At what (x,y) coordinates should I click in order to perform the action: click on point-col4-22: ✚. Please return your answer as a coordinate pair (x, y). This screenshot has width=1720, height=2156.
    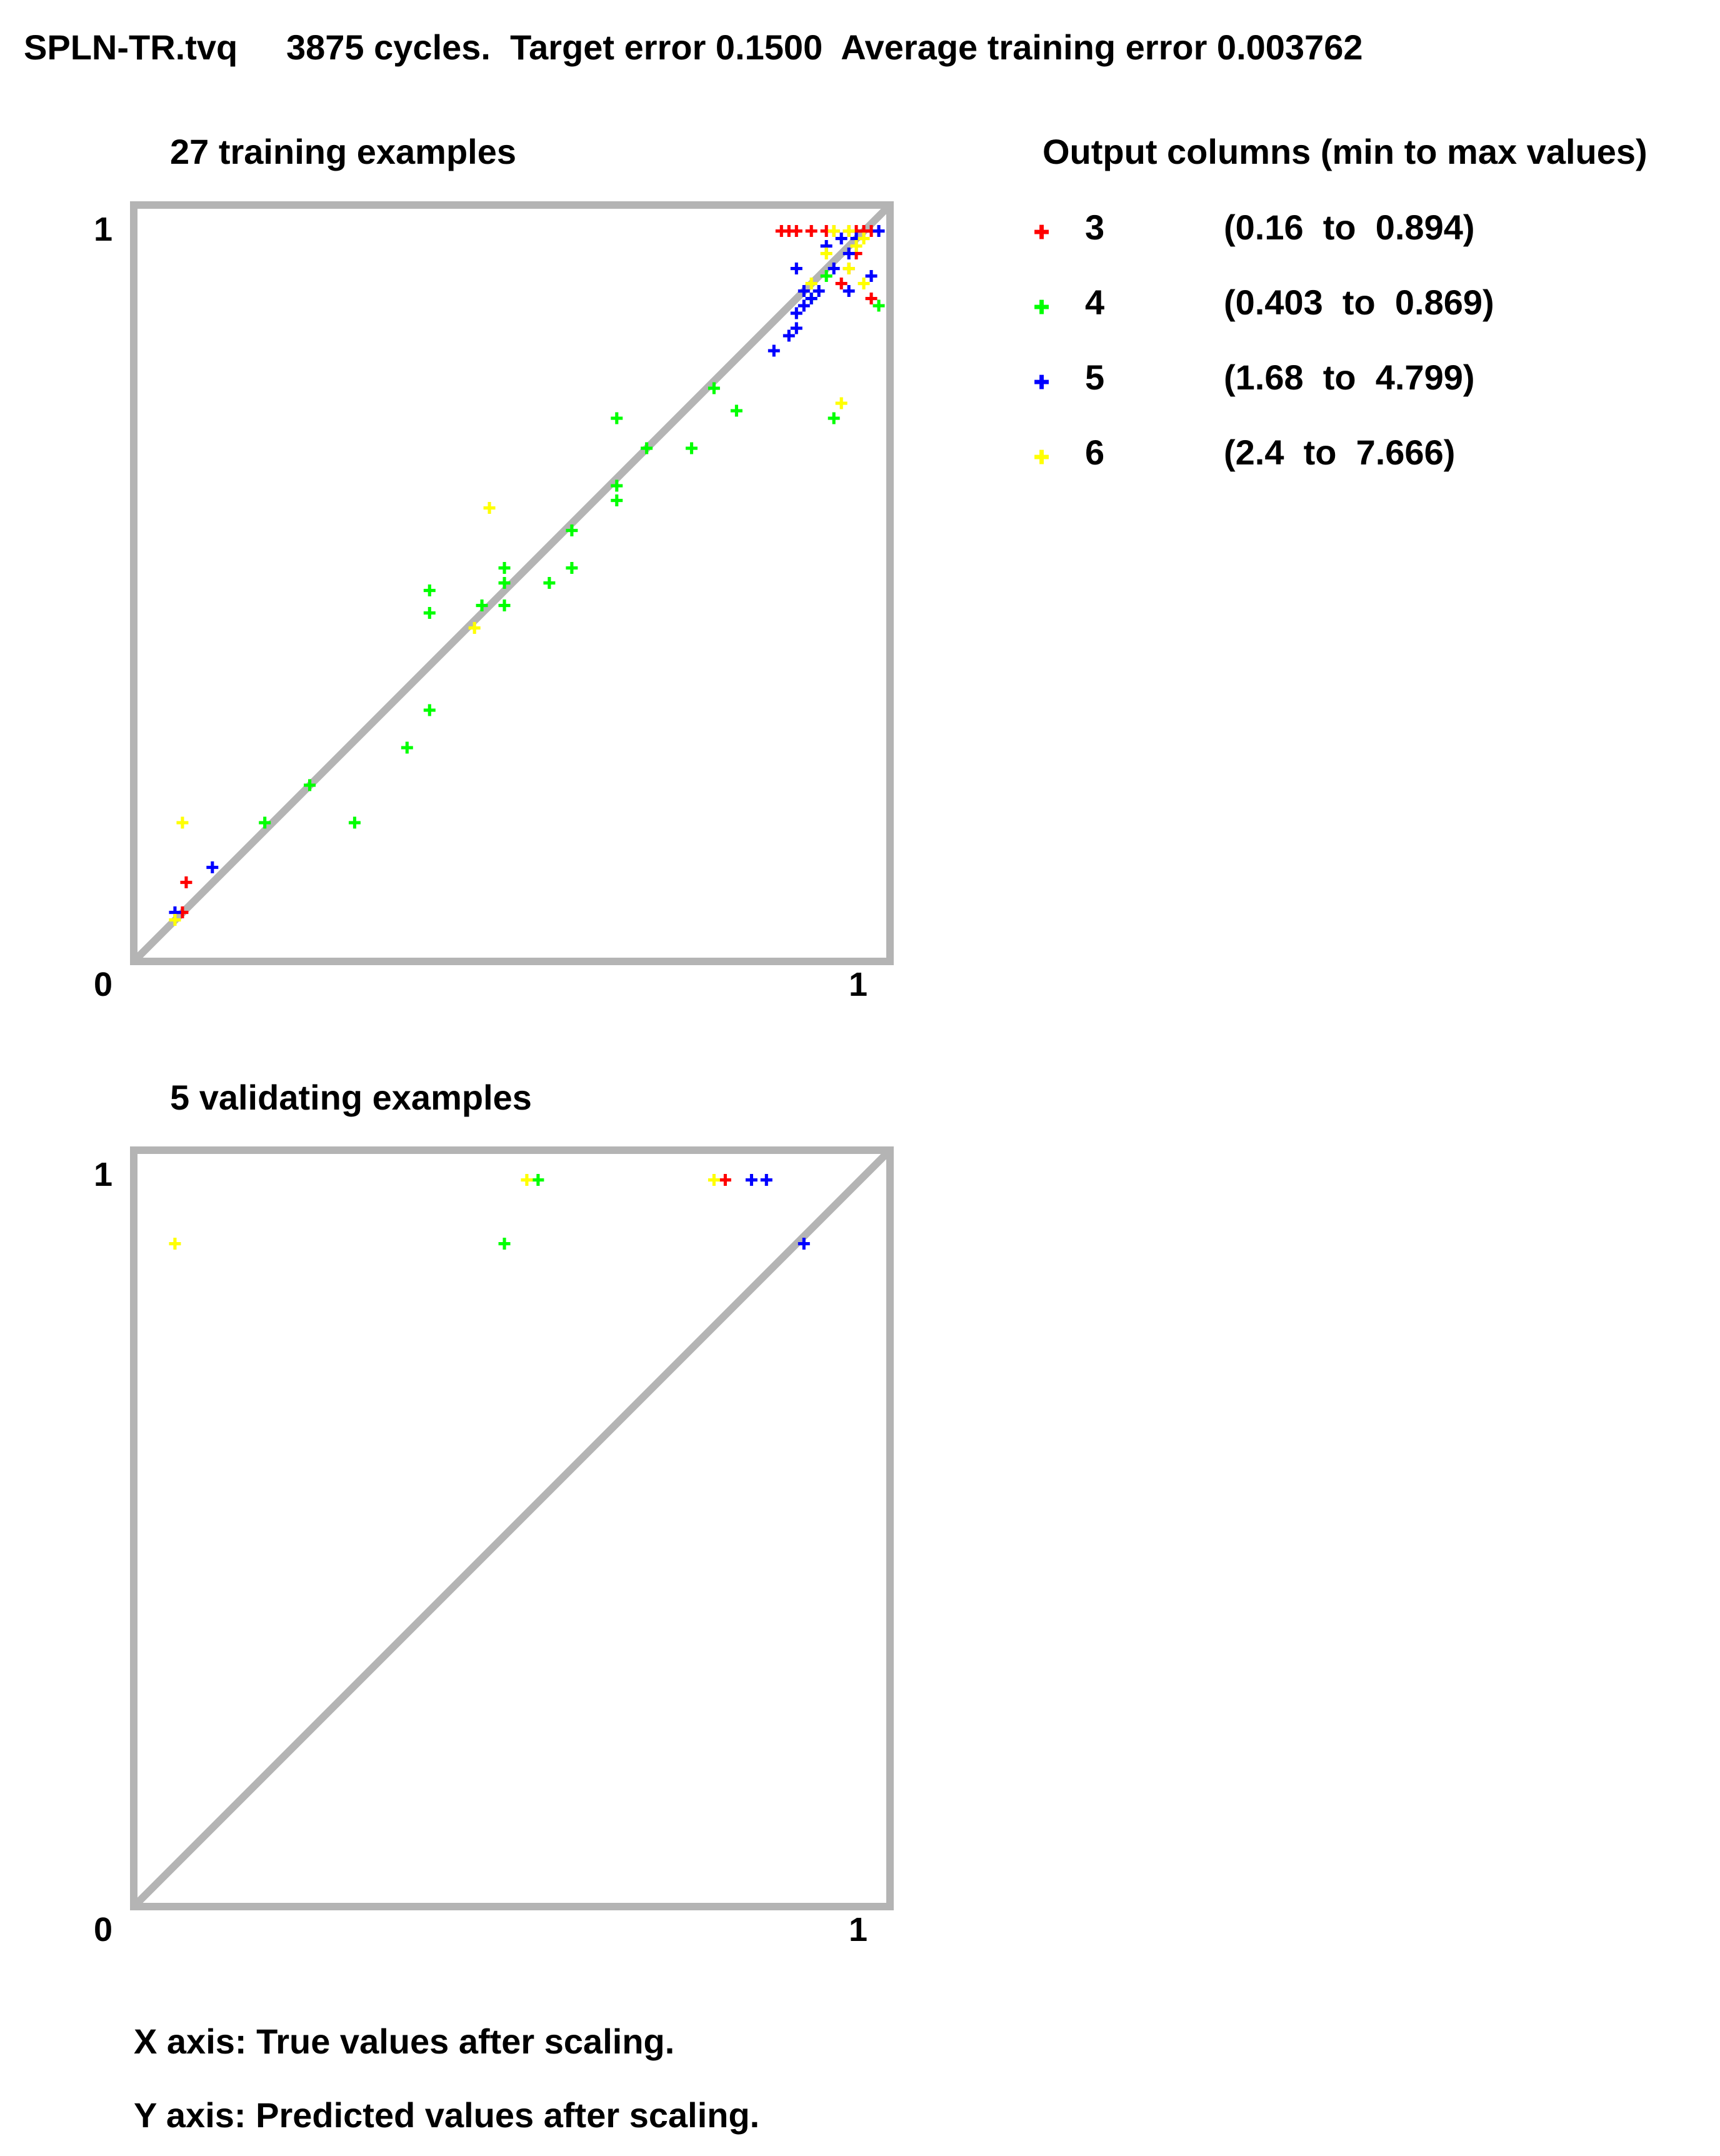
    Looking at the image, I should click on (826, 277).